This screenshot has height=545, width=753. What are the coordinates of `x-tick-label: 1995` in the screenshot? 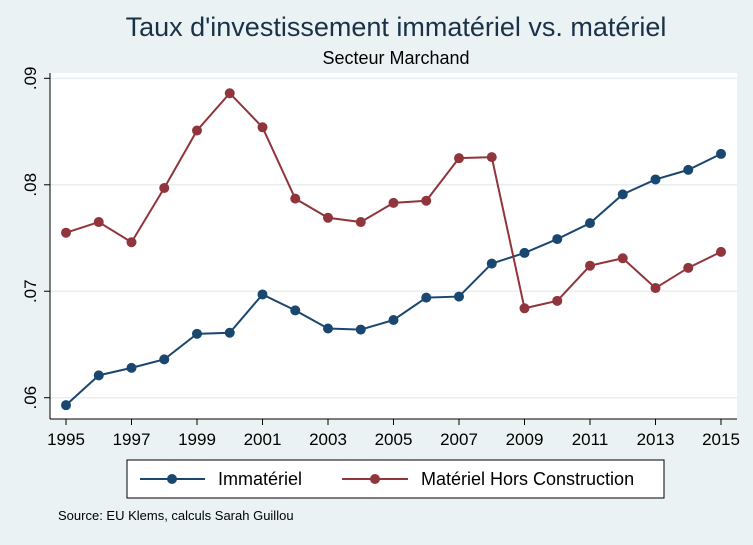 It's located at (66, 439).